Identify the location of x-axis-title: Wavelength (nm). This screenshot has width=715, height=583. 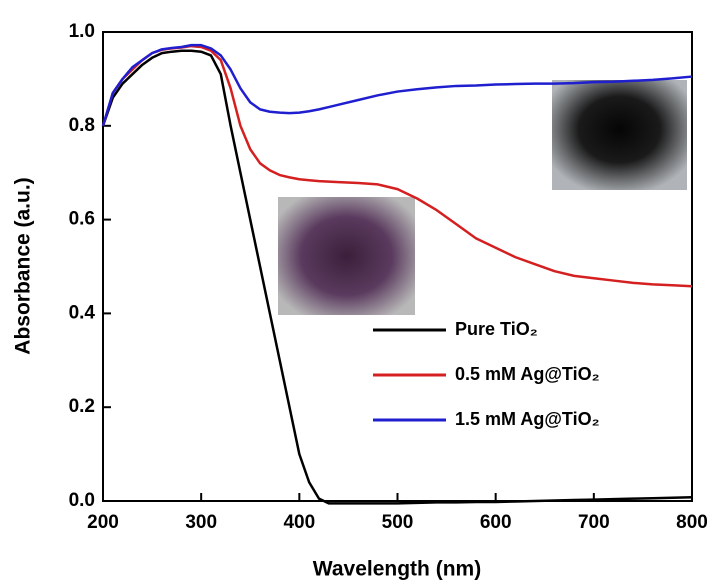
(397, 569).